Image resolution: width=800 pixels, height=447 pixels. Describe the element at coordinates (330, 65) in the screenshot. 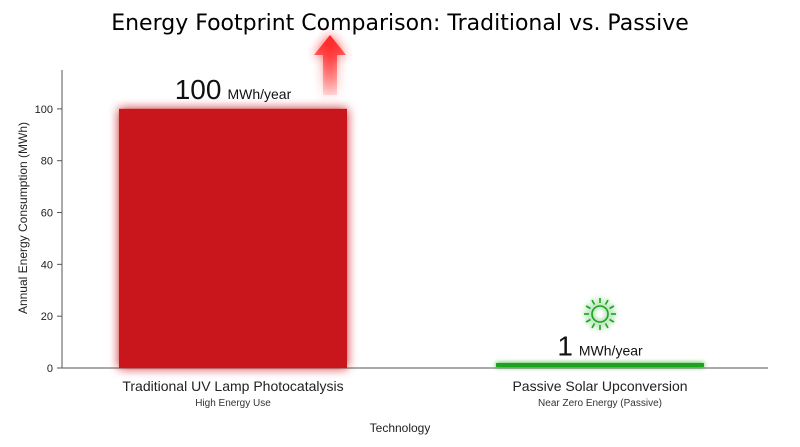

I see `up-arrow-icon` at that location.